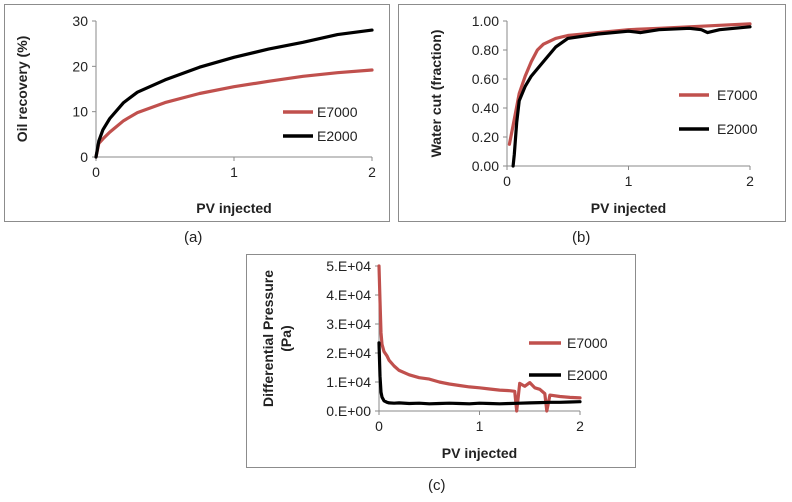  I want to click on y-tick-label: 4.E+04, so click(348, 295).